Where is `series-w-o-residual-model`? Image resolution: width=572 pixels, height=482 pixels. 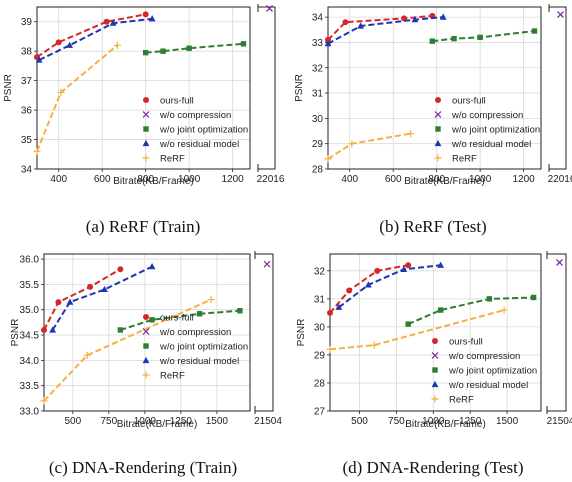
series-w-o-residual-model is located at coordinates (390, 285).